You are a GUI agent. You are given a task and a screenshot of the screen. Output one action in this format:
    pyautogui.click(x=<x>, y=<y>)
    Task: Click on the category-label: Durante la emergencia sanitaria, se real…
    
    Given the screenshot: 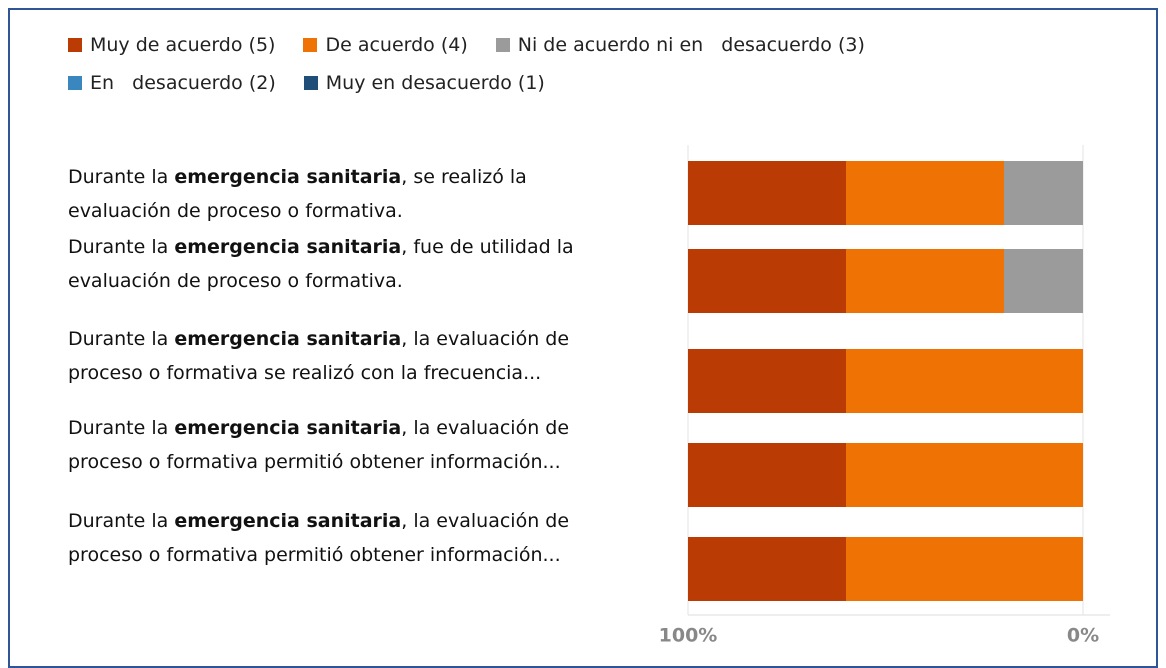 What is the action you would take?
    pyautogui.click(x=348, y=194)
    